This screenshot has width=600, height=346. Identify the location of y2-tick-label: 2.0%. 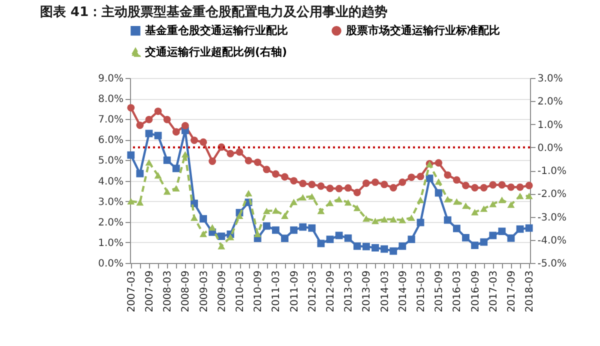
(550, 102).